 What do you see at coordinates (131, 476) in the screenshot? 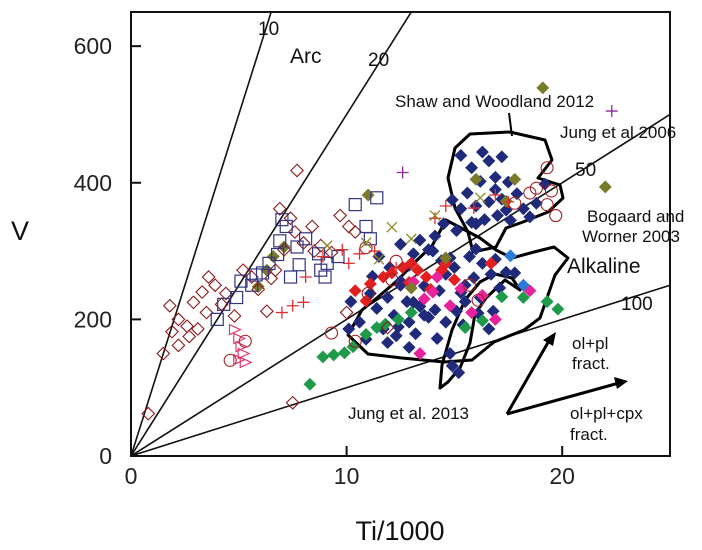
I see `x-tick-label: 0` at bounding box center [131, 476].